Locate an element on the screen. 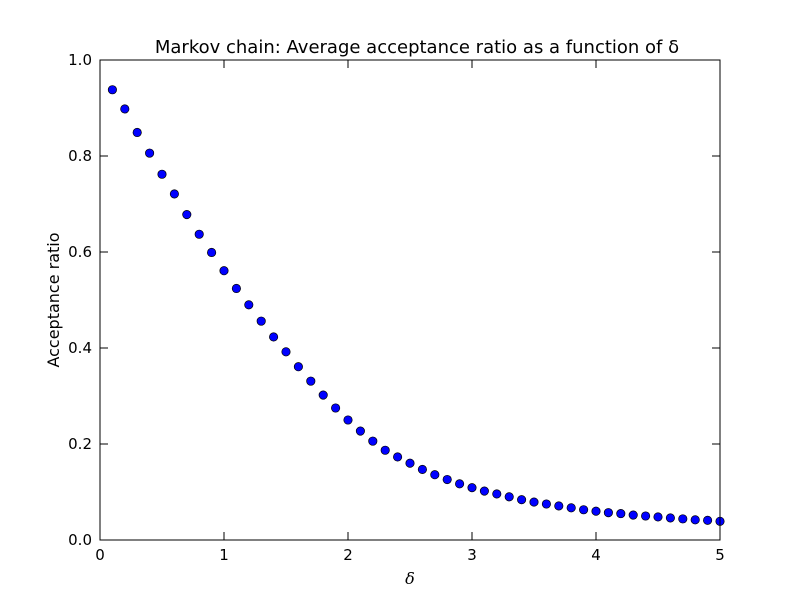  y-tick-label: 0.4 is located at coordinates (80, 348).